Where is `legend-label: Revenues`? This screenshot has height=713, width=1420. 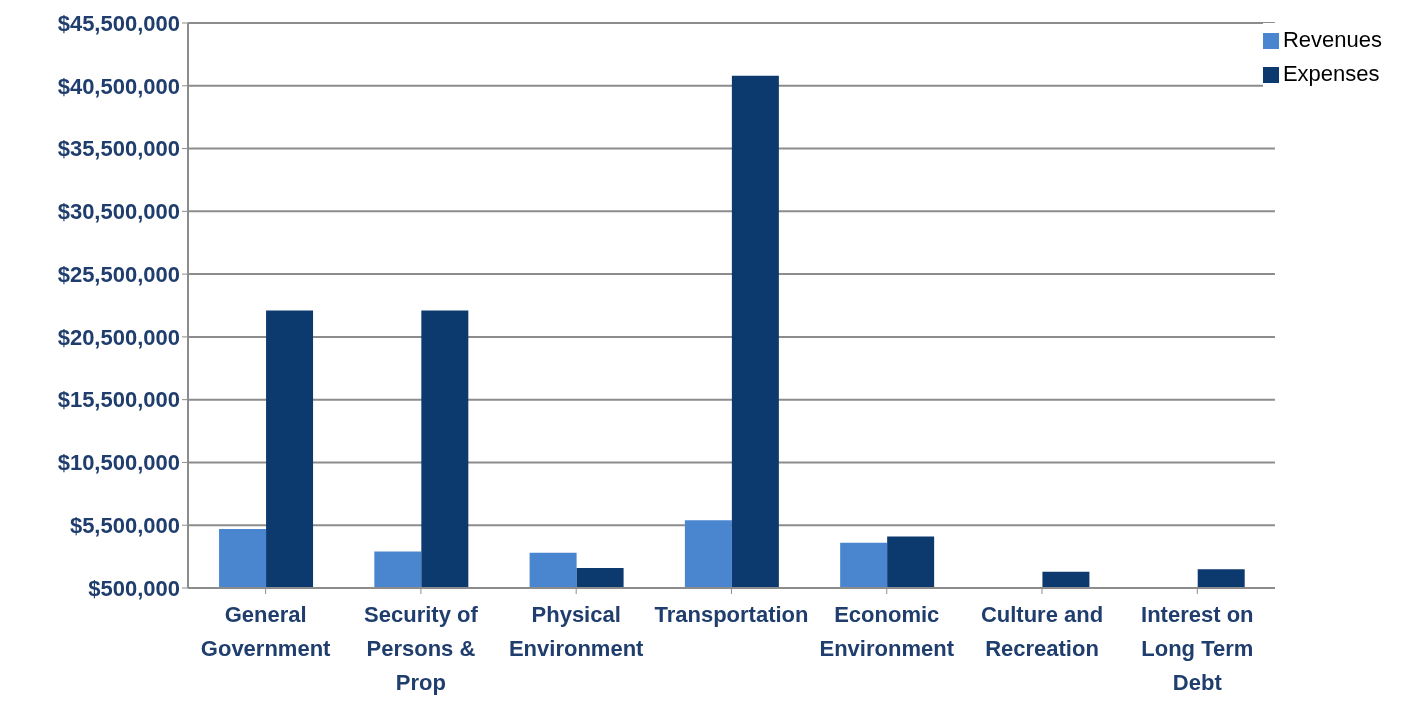 legend-label: Revenues is located at coordinates (1332, 39).